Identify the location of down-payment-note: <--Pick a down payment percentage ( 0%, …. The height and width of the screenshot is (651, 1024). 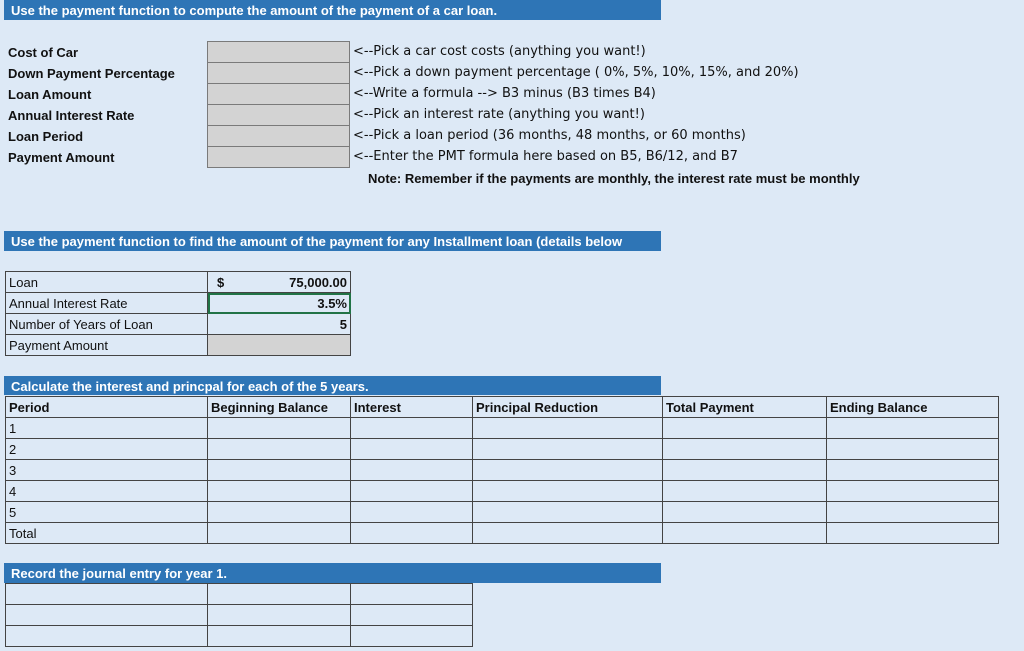
(576, 72).